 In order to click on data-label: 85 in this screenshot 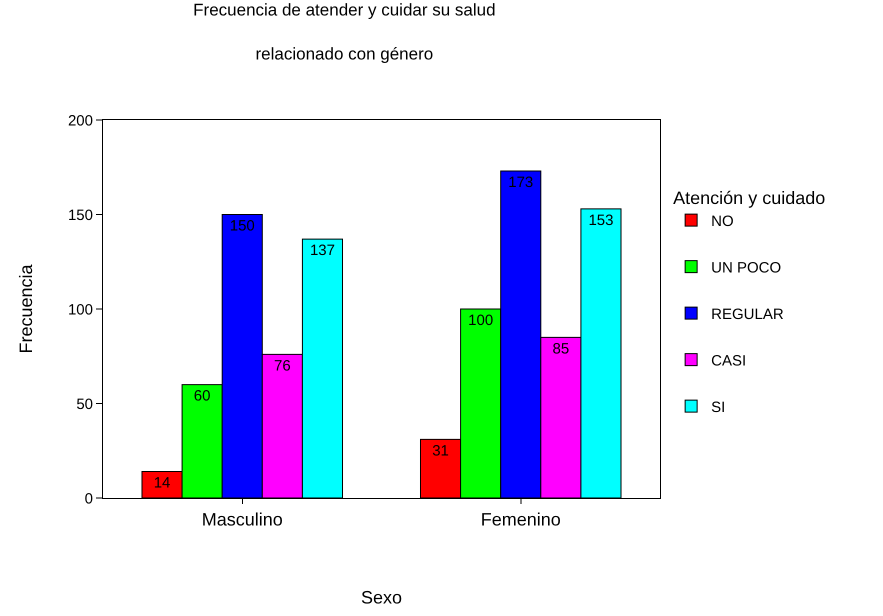, I will do `click(561, 349)`.